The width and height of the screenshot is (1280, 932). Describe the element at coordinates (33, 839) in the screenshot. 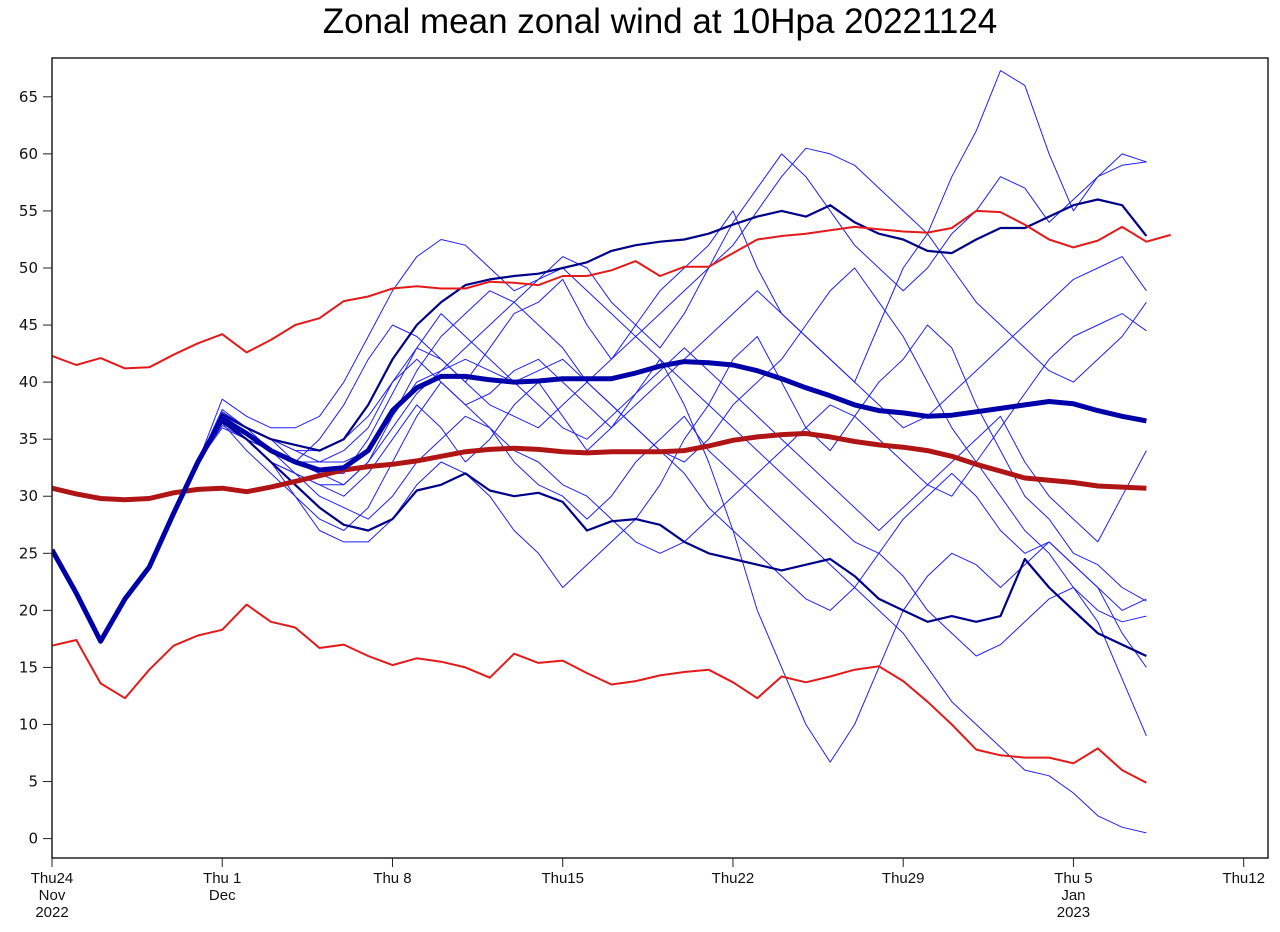

I see `y-tick-label: 0` at that location.